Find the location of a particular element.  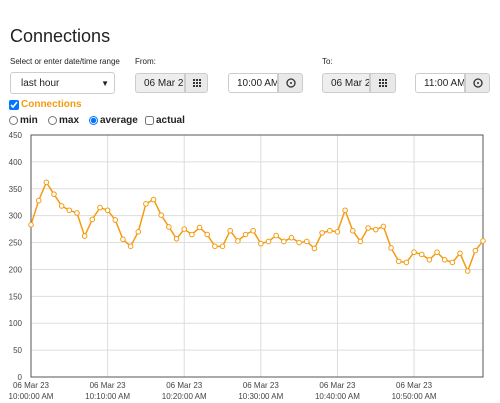

to-label: To: is located at coordinates (327, 61).